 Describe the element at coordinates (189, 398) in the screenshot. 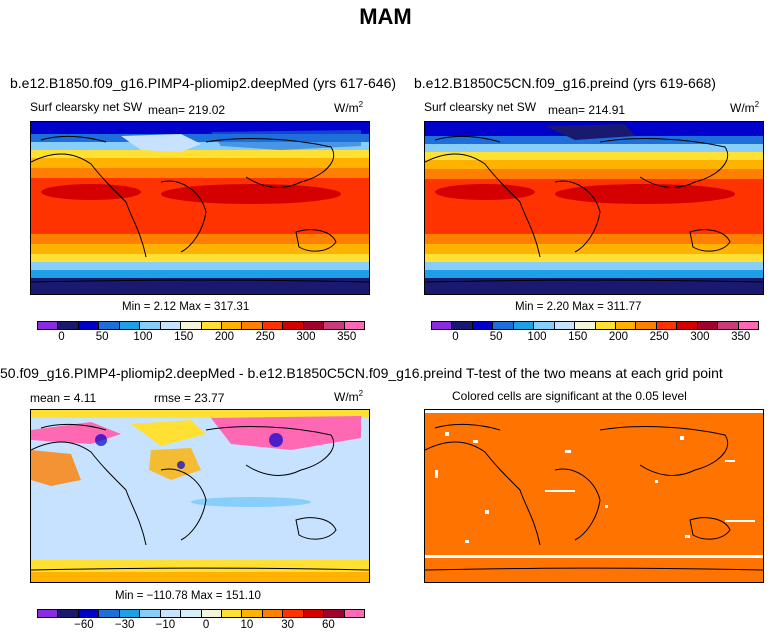

I see `panel3-rmse: rmse = 23.77` at that location.